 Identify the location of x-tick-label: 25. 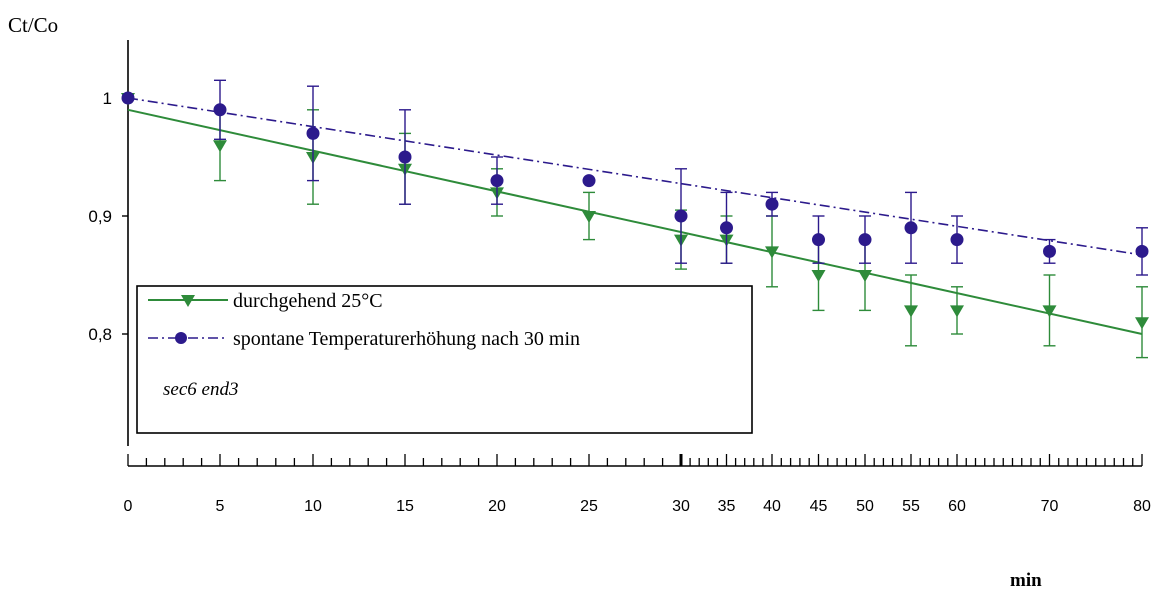
(589, 506).